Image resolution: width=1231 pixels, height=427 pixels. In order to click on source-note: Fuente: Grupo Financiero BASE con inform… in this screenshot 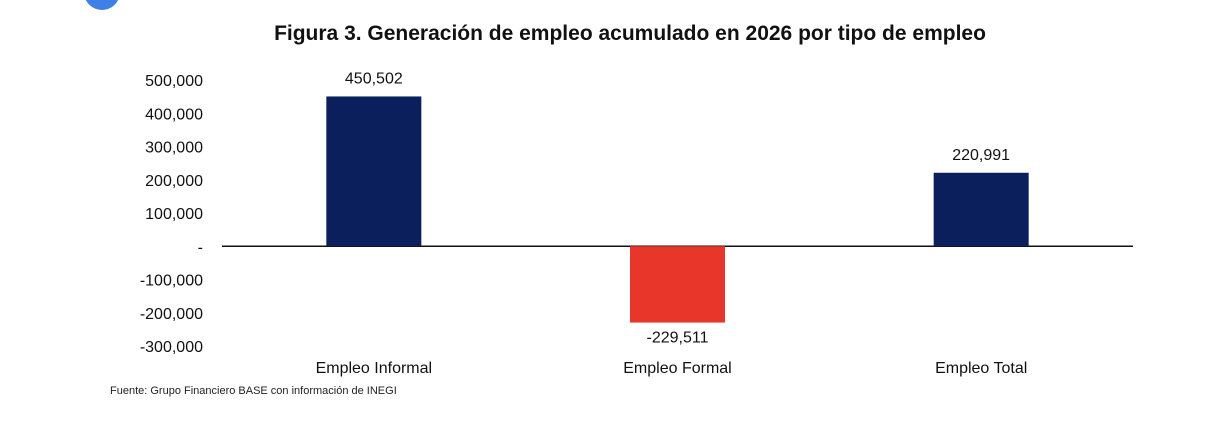, I will do `click(253, 391)`.